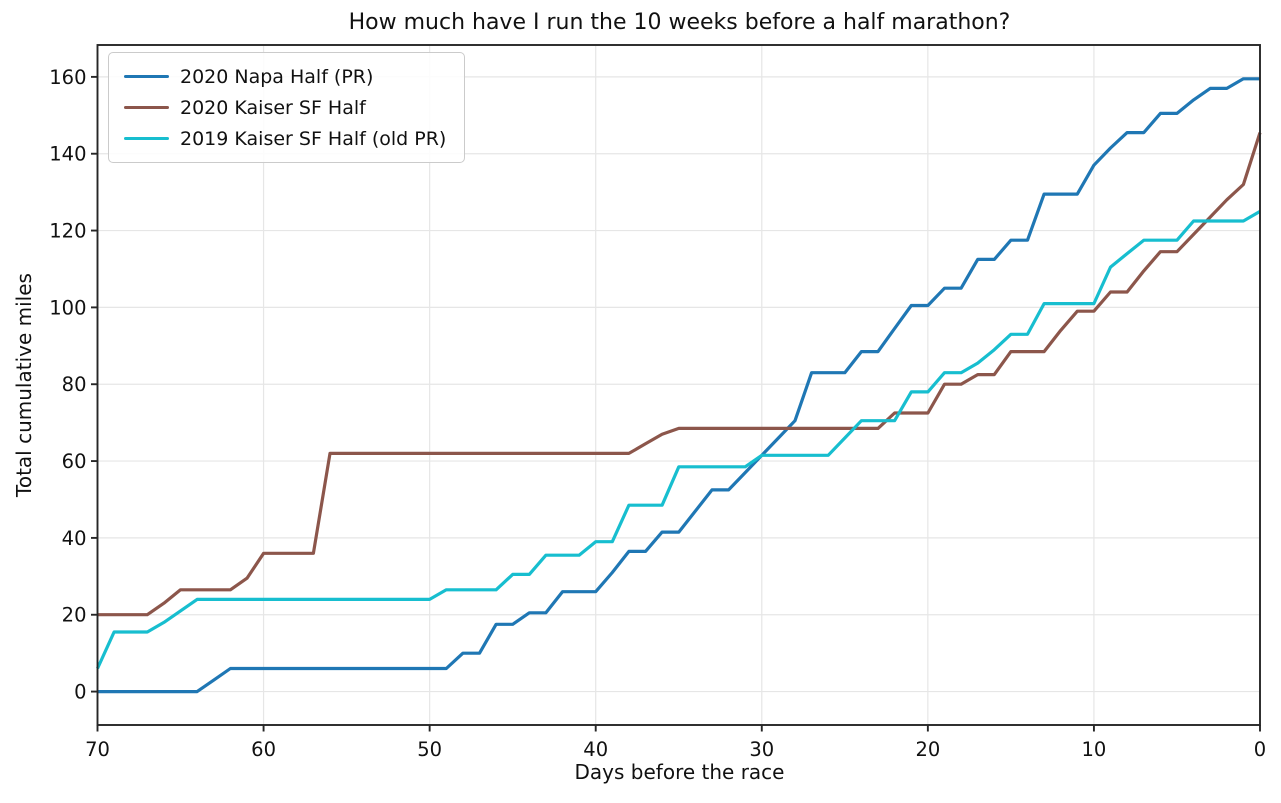 This screenshot has width=1281, height=803. I want to click on y-tick-label-160: 160, so click(67, 77).